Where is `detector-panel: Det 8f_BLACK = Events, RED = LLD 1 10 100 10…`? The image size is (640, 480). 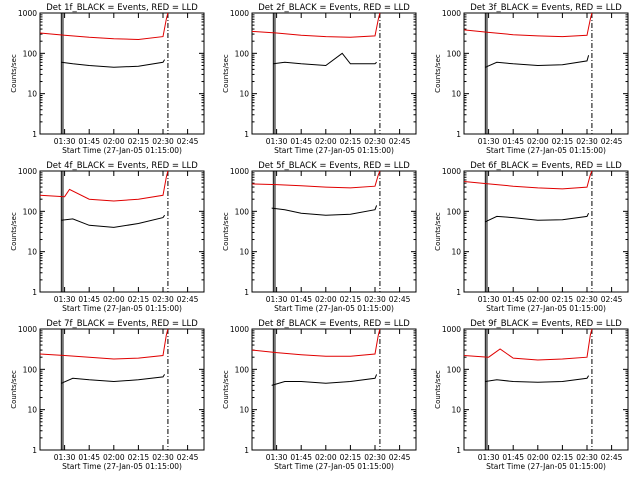 detector-panel: Det 8f_BLACK = Events, RED = LLD 1 10 100 10… is located at coordinates (319, 395).